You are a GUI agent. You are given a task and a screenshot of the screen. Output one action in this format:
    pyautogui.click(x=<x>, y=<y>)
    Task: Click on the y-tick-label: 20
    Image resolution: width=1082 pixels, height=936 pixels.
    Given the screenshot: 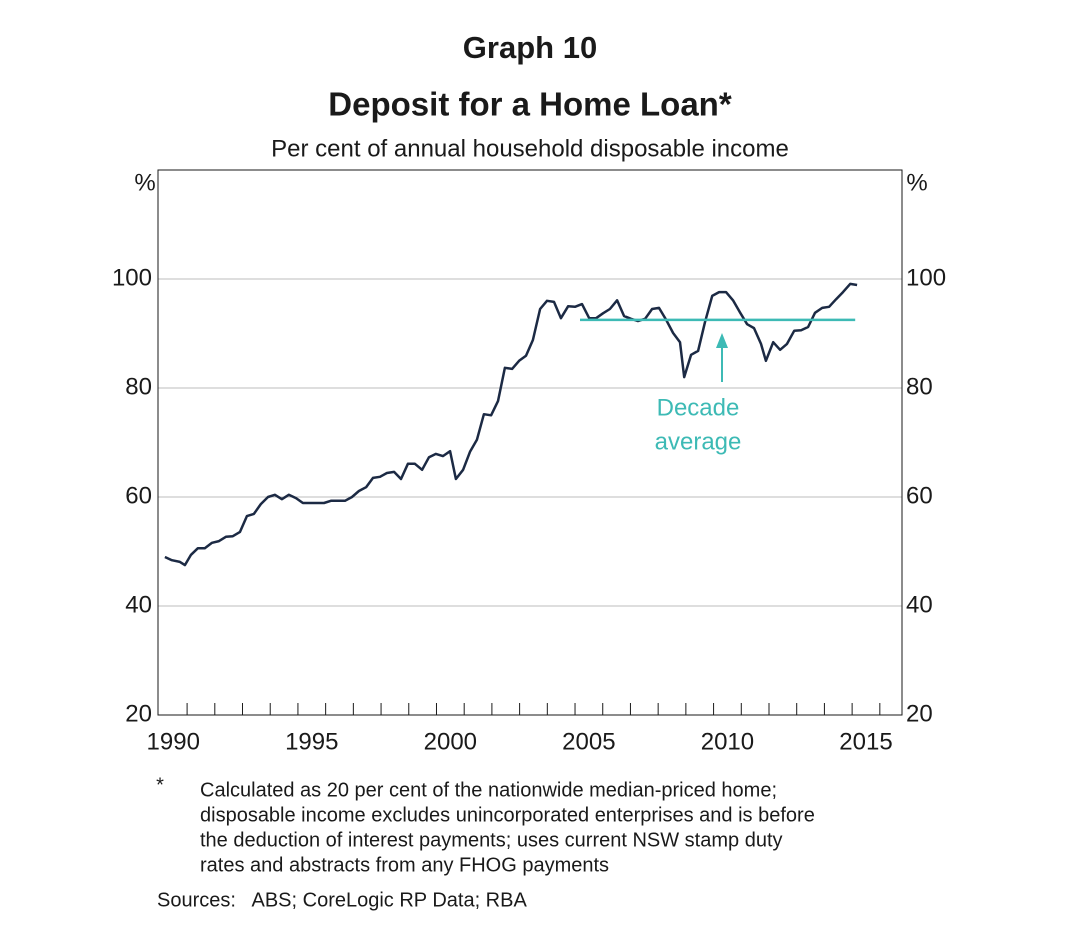 What is the action you would take?
    pyautogui.click(x=138, y=713)
    